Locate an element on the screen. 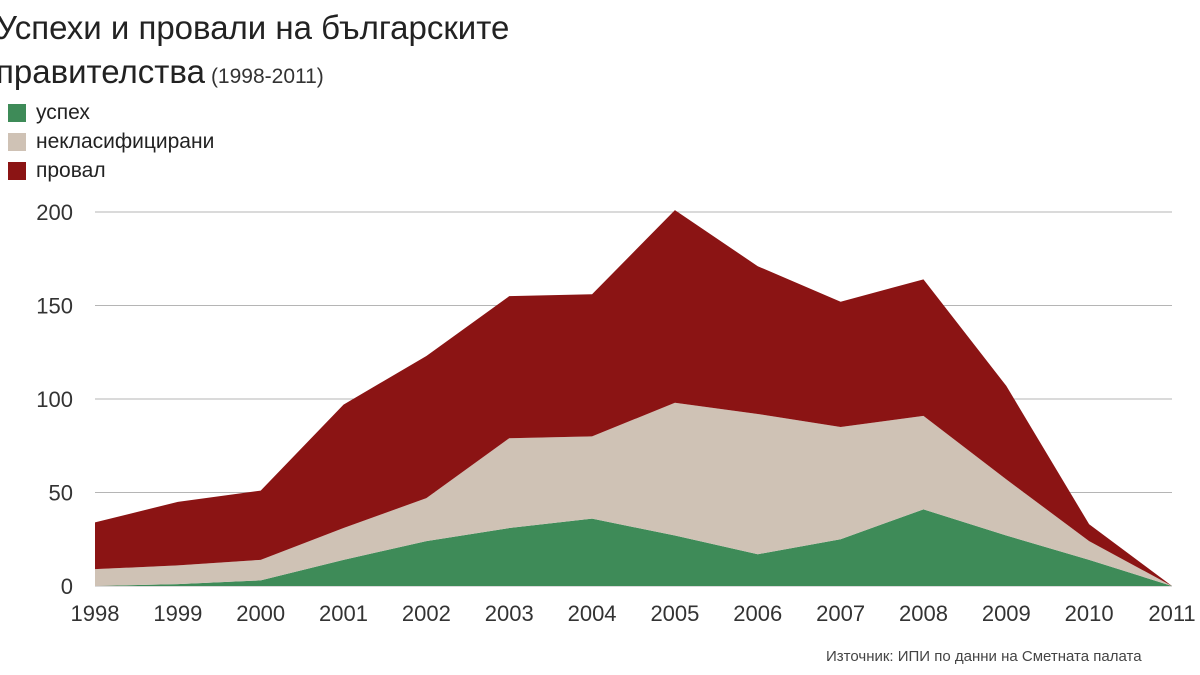 The image size is (1200, 675). legend-item-success: успех is located at coordinates (111, 112).